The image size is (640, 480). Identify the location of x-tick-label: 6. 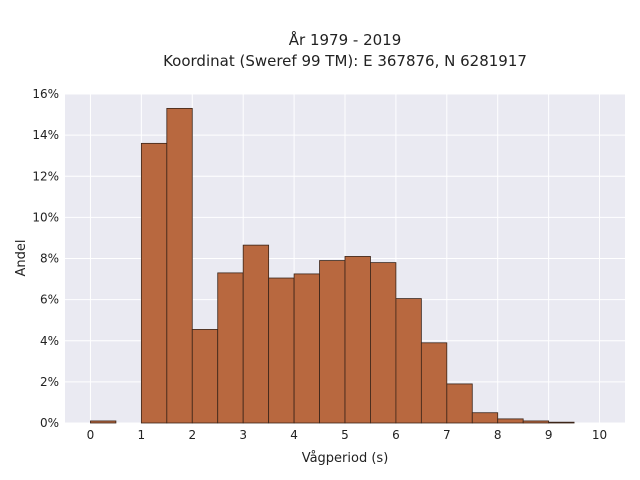
(396, 435).